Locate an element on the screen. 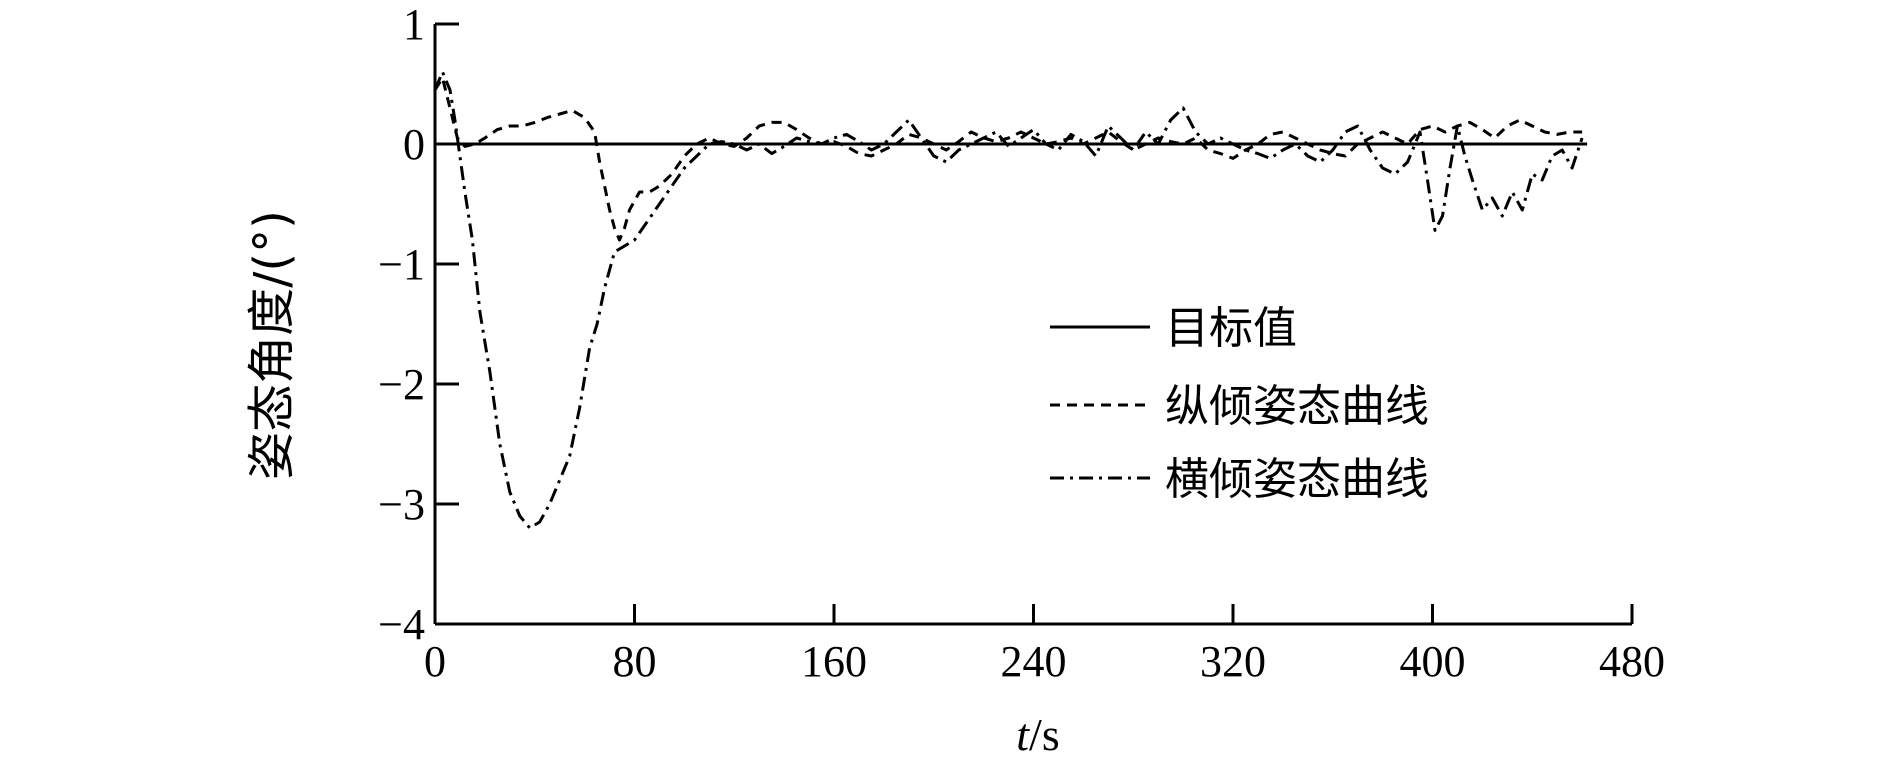 This screenshot has height=758, width=1889. x-axis-title: t/s is located at coordinates (1037, 733).